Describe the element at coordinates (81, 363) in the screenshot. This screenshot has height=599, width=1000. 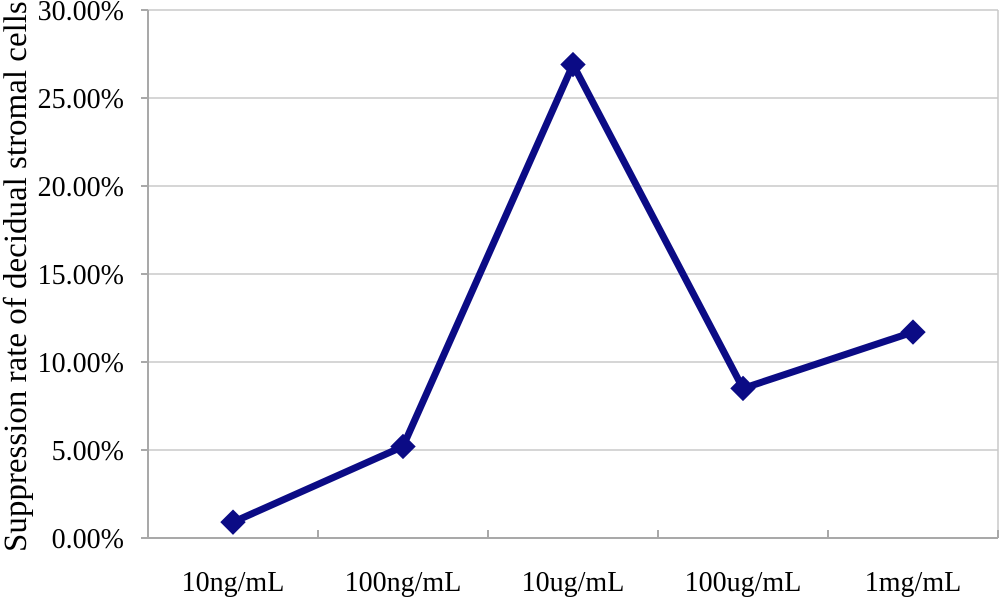
I see `y-tick-label: 10.00%` at that location.